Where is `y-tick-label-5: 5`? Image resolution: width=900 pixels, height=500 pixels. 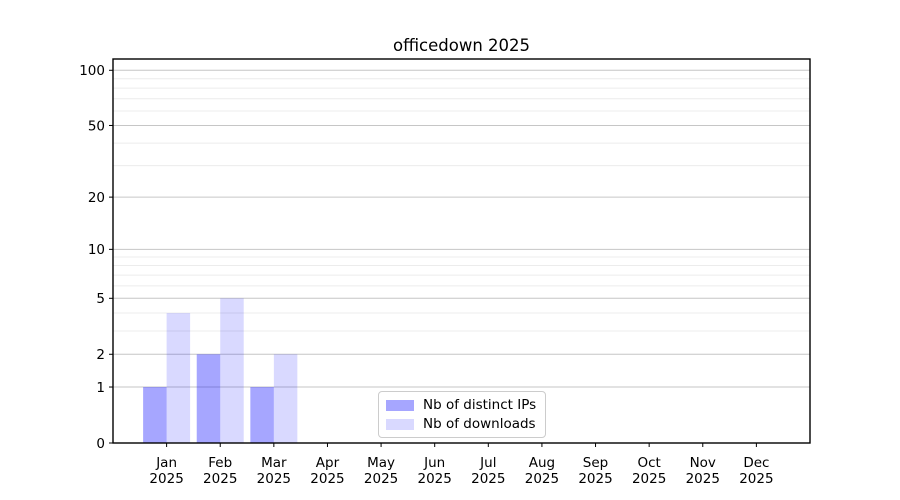 y-tick-label-5: 5 is located at coordinates (100, 299).